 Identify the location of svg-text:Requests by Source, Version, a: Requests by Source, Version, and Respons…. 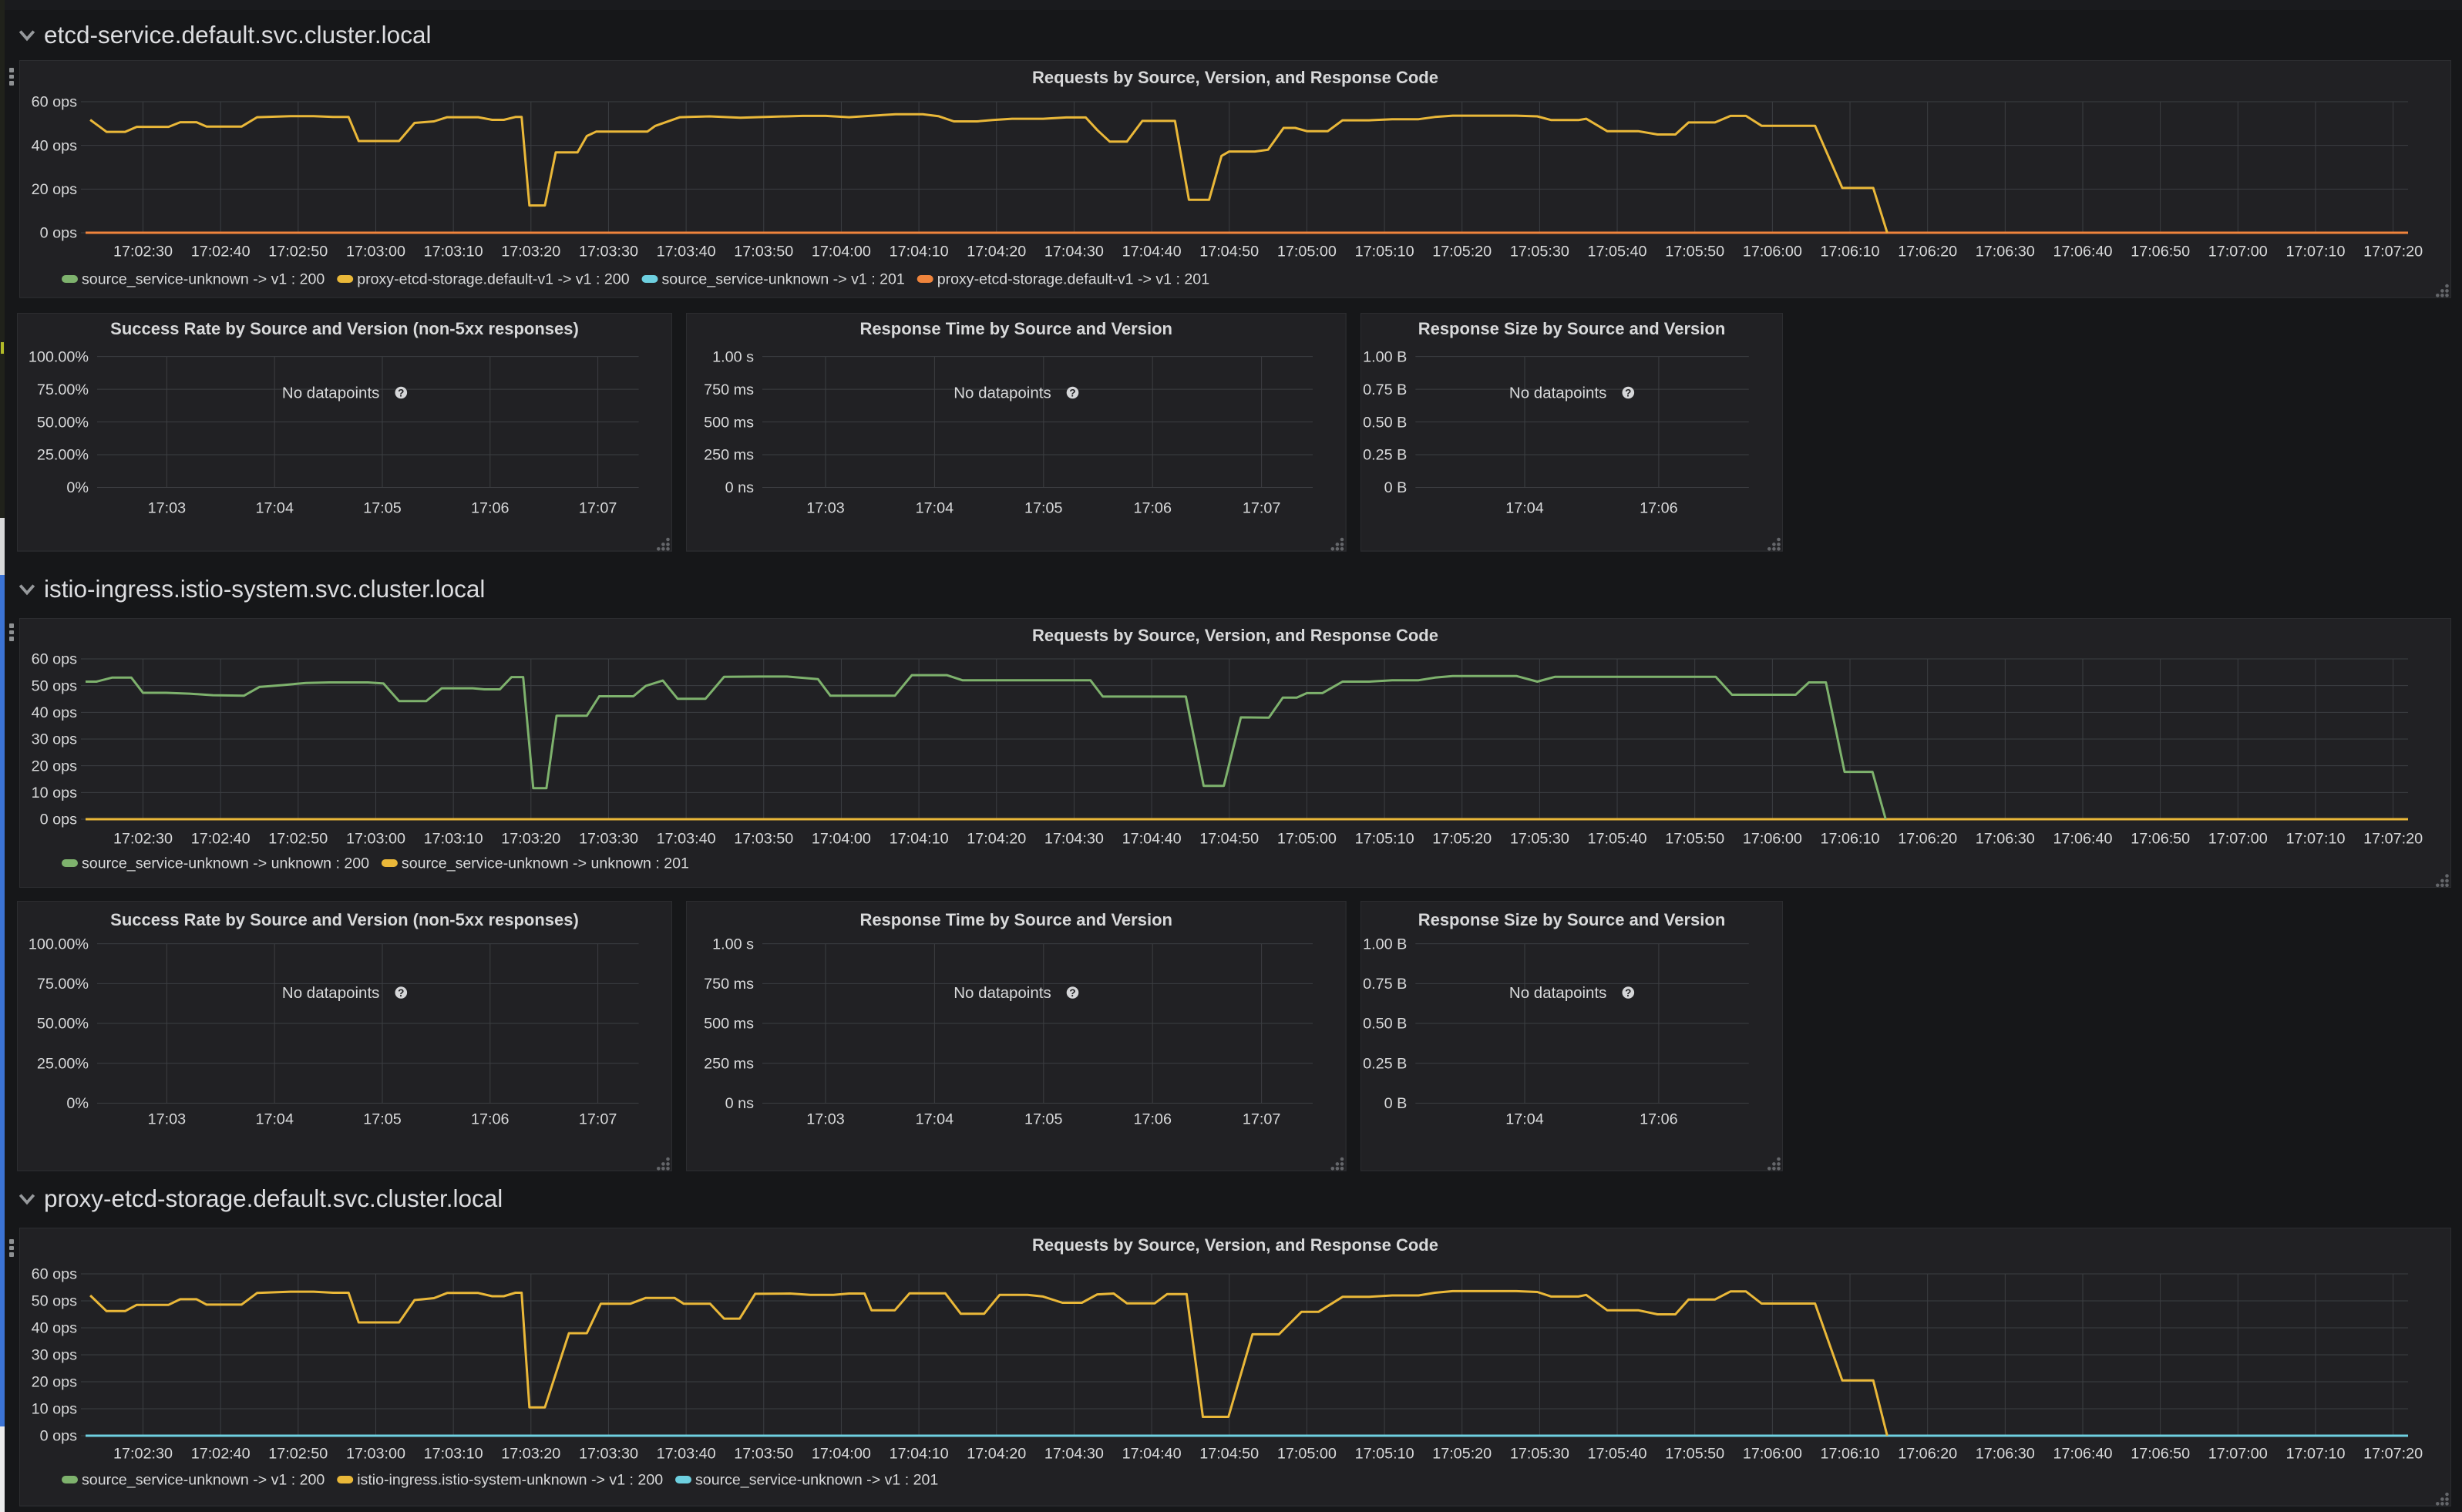
(1235, 1245).